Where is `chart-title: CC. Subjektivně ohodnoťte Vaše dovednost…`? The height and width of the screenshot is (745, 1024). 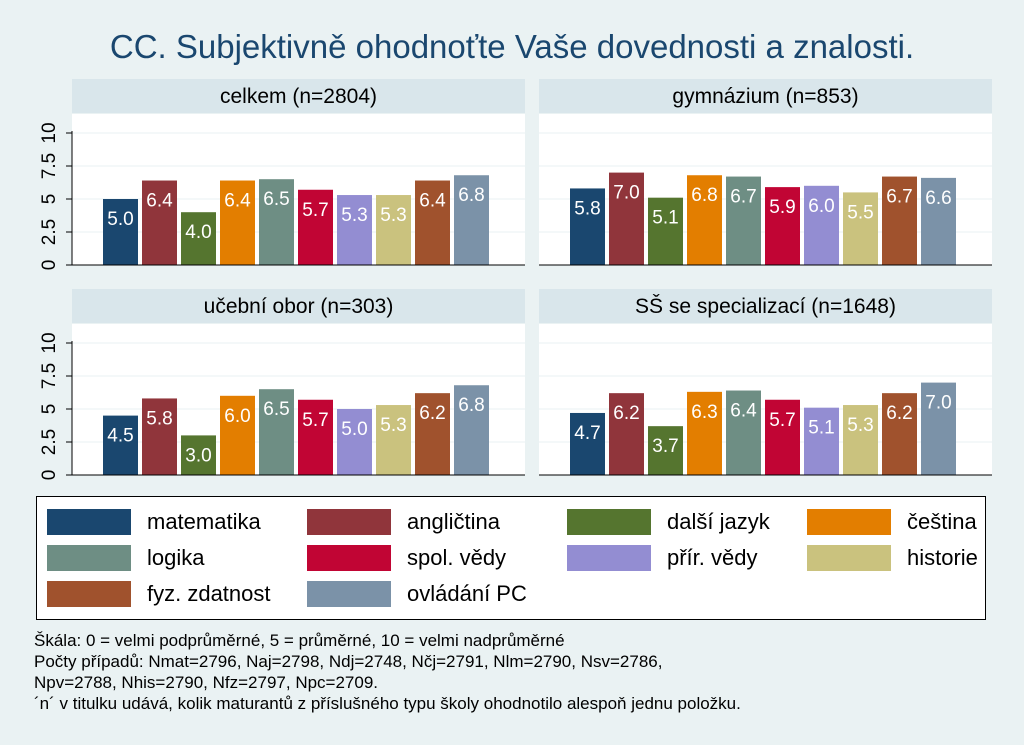 chart-title: CC. Subjektivně ohodnoťte Vaše dovednost… is located at coordinates (512, 46).